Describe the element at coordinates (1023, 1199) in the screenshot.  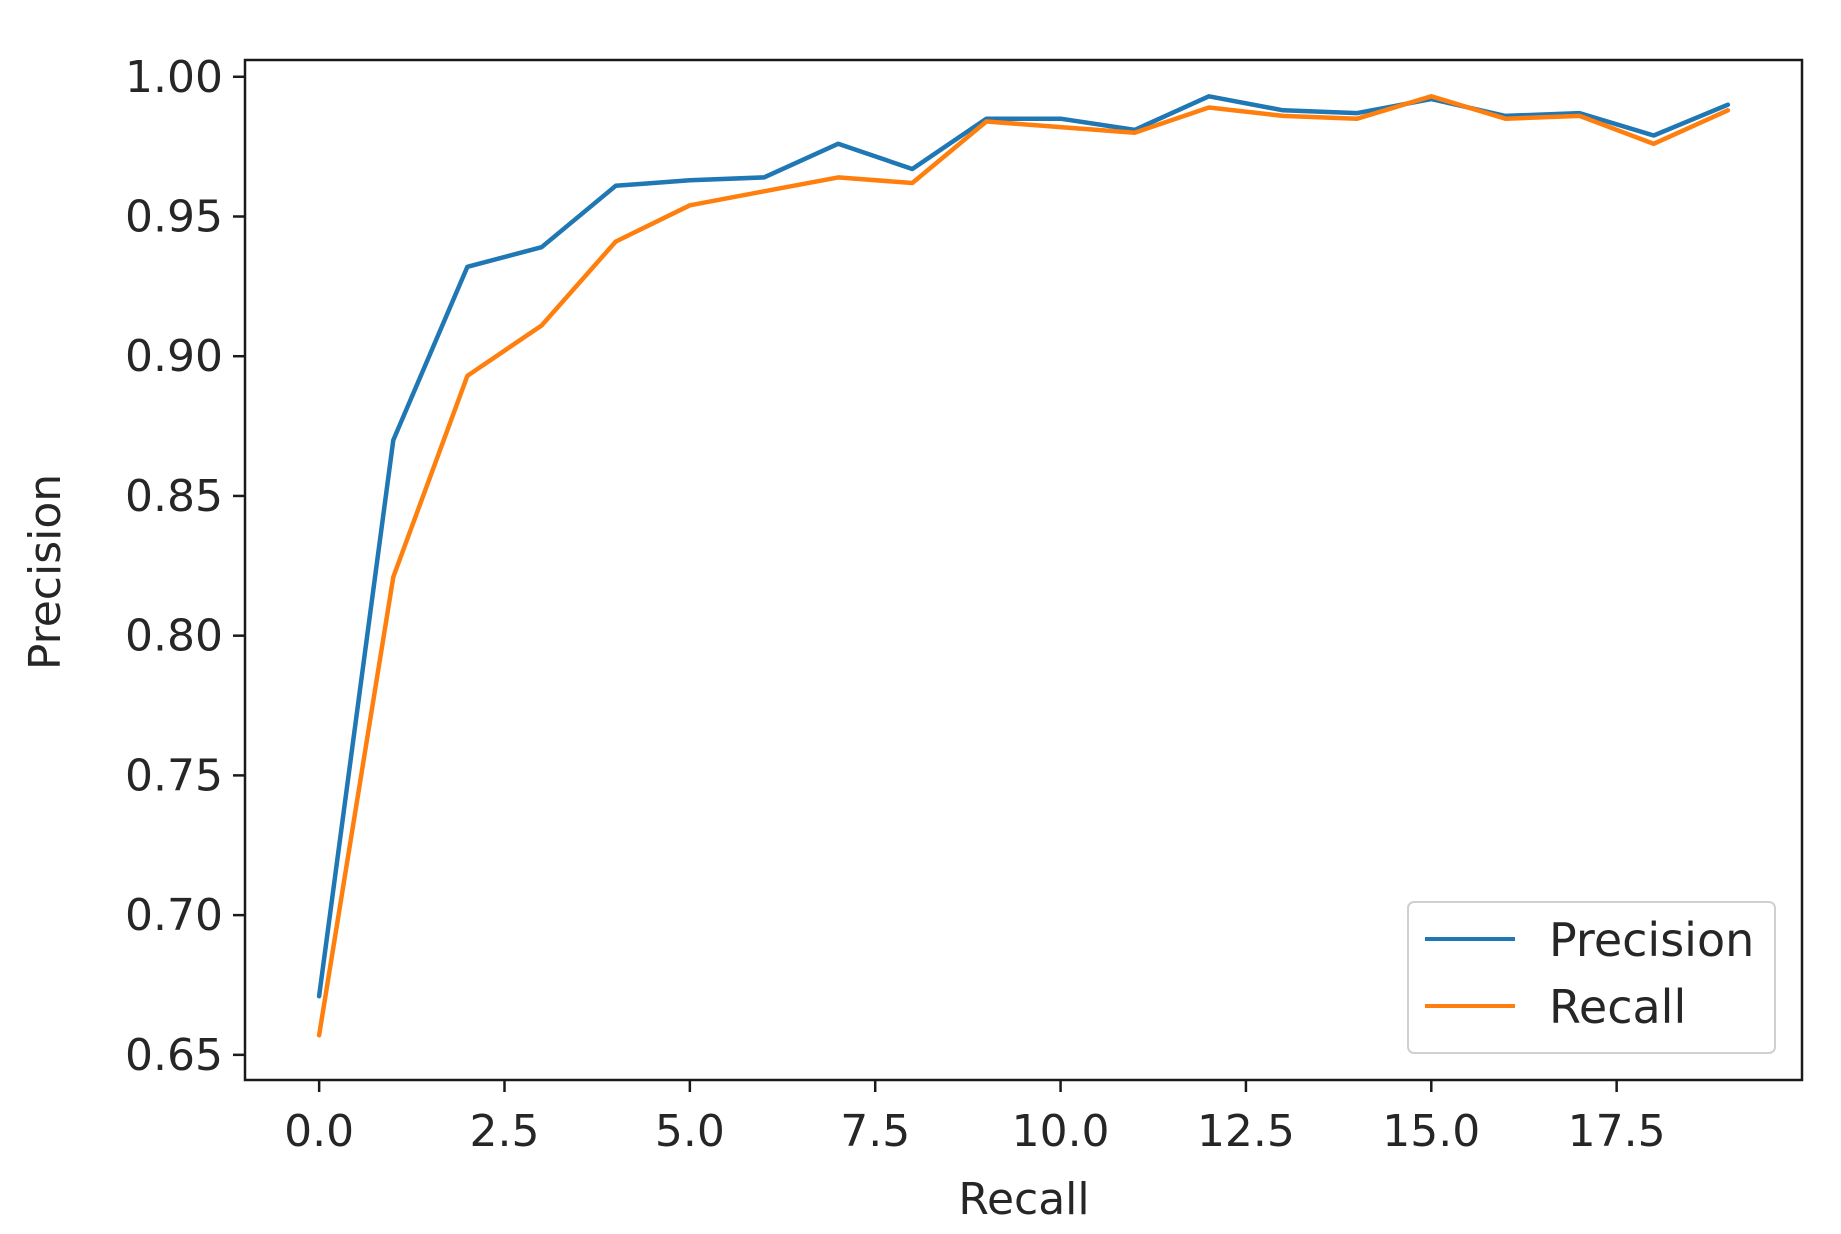
I see `x-axis-label: Recall` at that location.